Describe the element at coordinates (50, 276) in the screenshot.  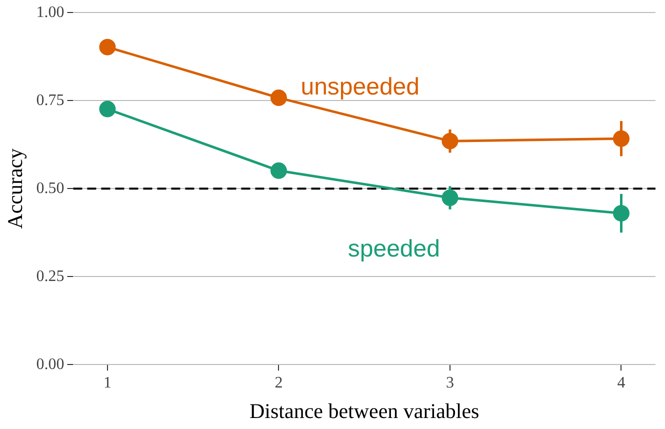
I see `y-tick-label: 0.25` at that location.